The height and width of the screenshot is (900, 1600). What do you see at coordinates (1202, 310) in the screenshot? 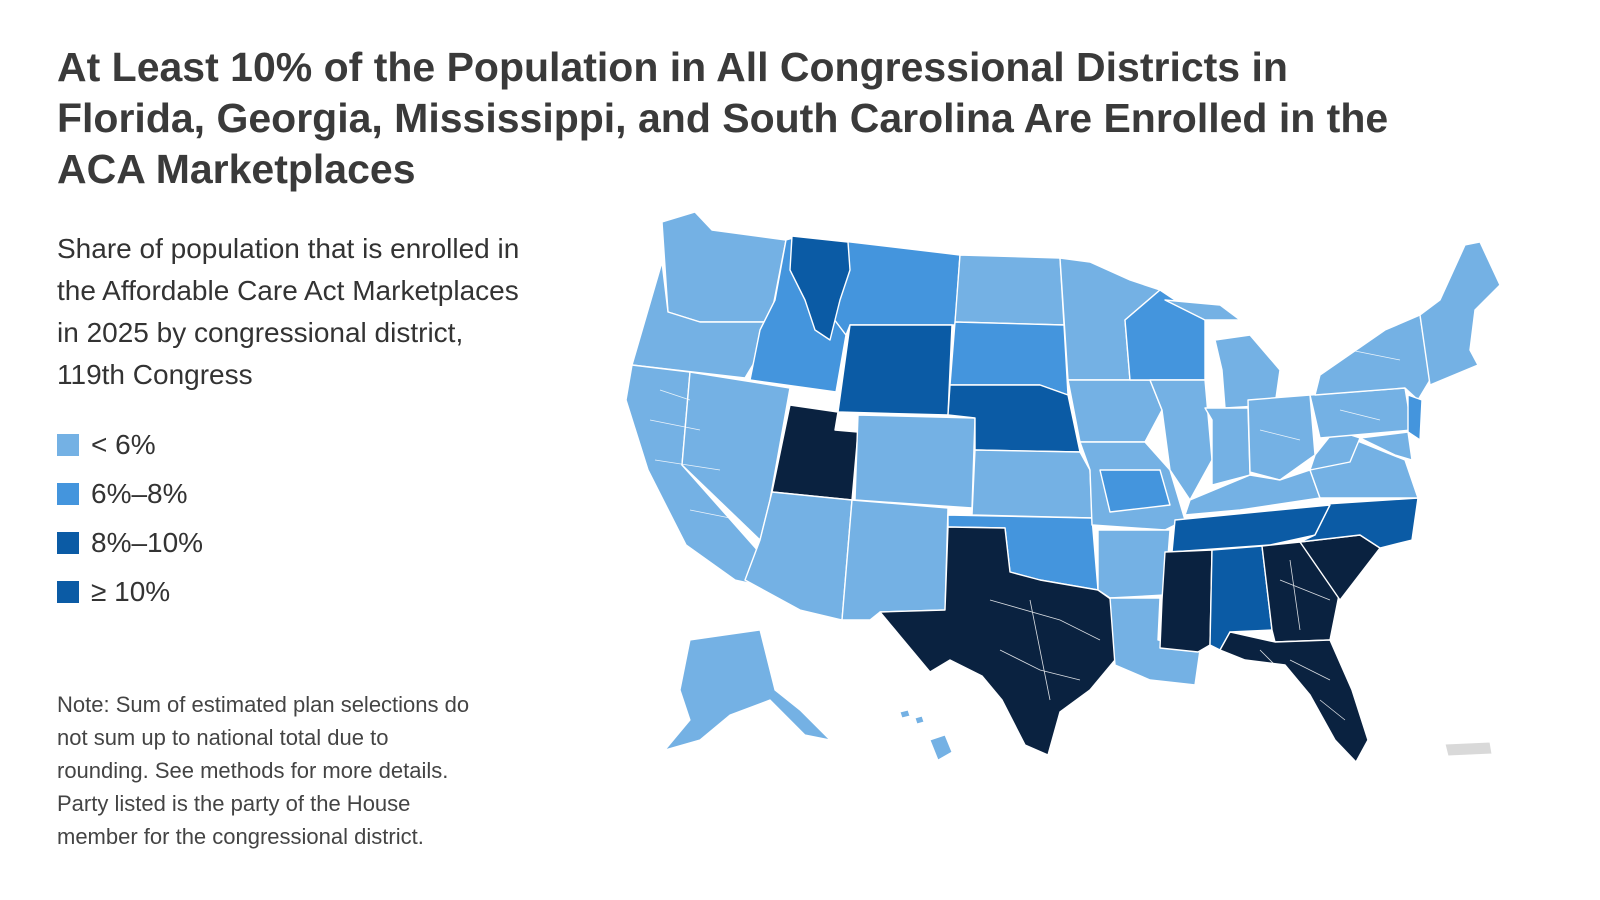
I see `region-michigan-up` at bounding box center [1202, 310].